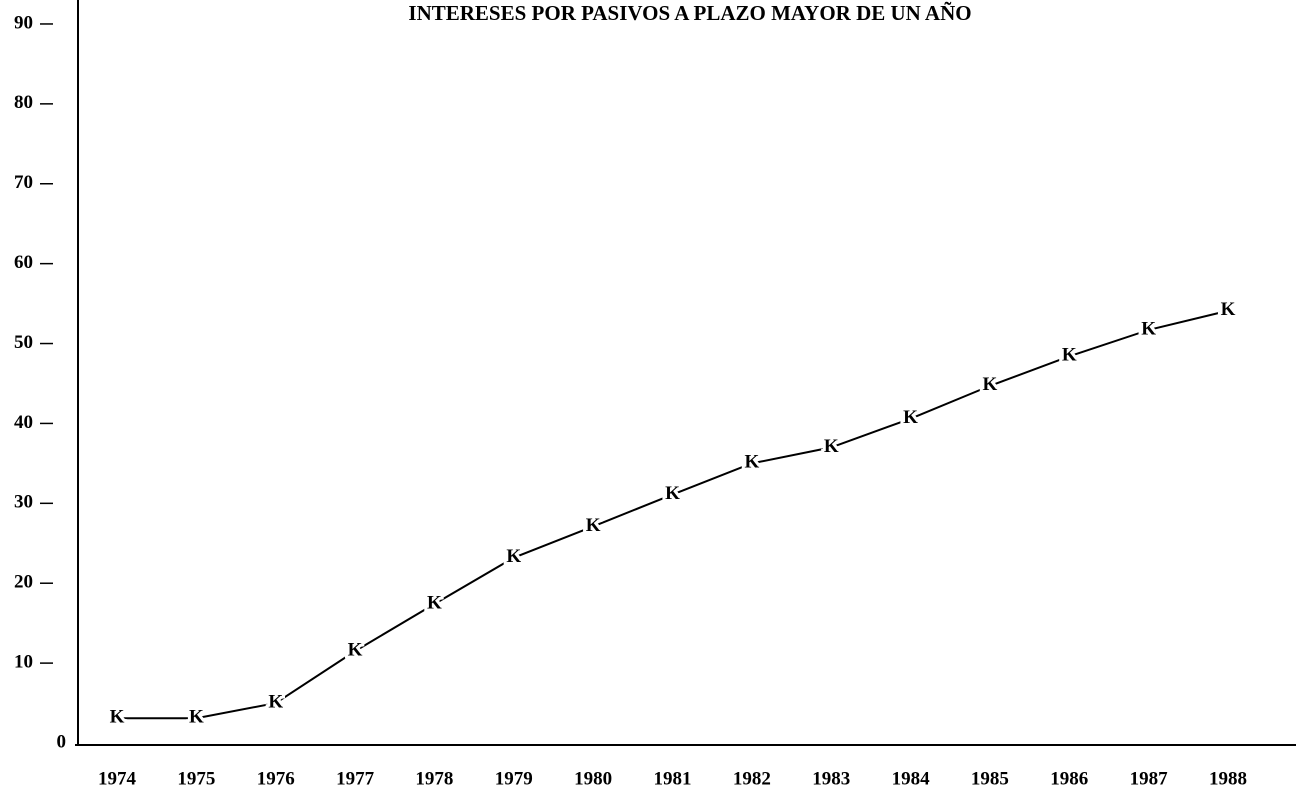 This screenshot has width=1296, height=801. What do you see at coordinates (23, 422) in the screenshot?
I see `y-tick-label: 40` at bounding box center [23, 422].